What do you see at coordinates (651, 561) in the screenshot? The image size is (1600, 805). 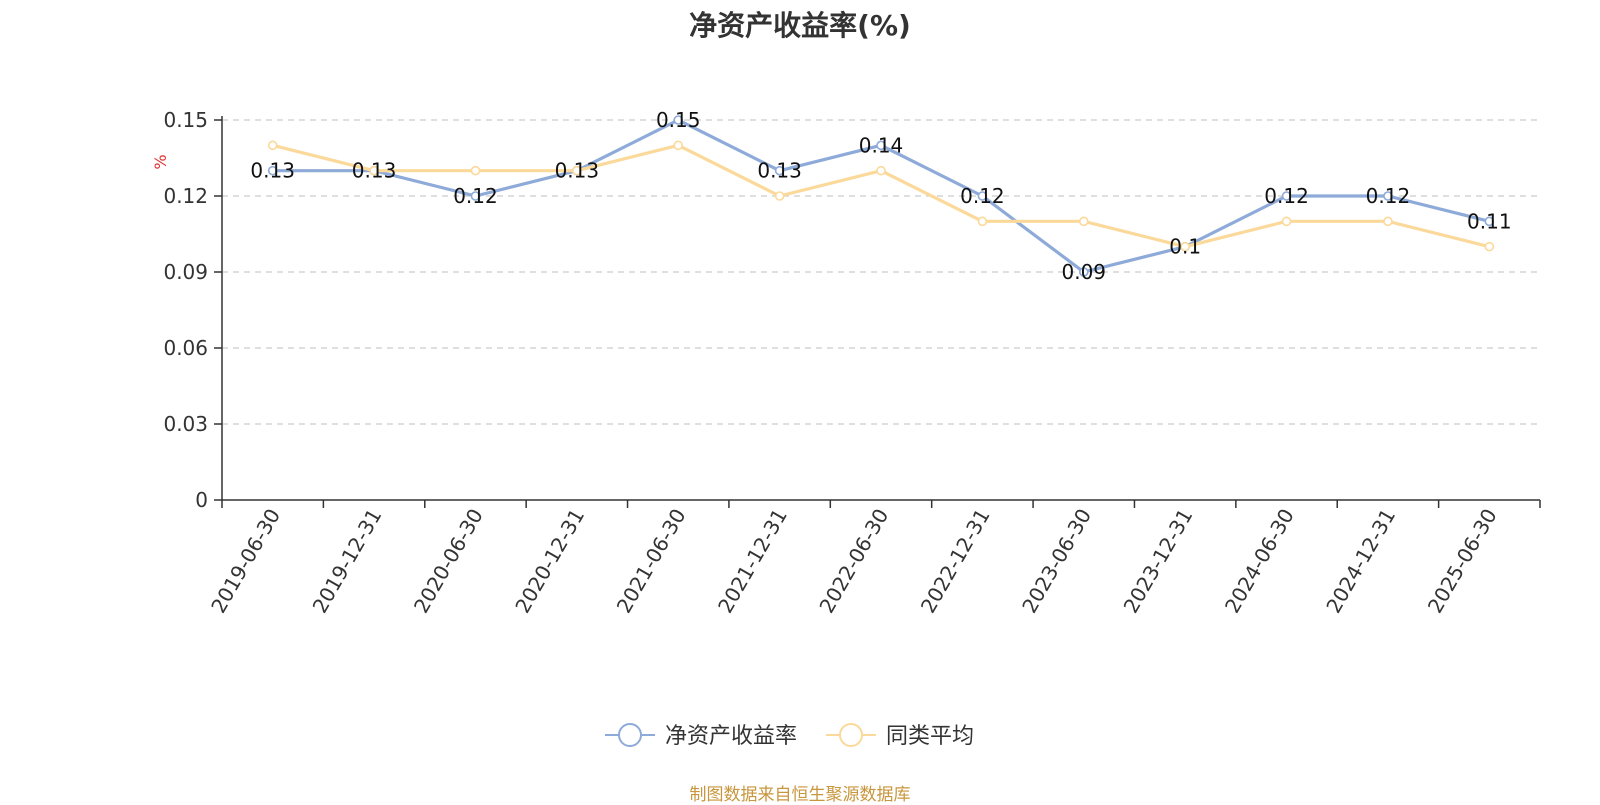 I see `x-tick-label: 2021-06-30` at bounding box center [651, 561].